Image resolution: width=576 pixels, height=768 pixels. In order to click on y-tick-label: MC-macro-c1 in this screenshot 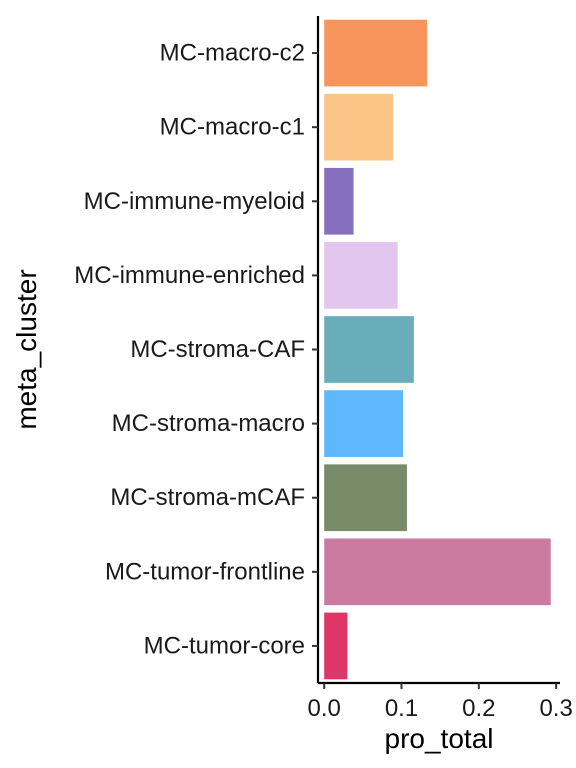, I will do `click(232, 127)`.